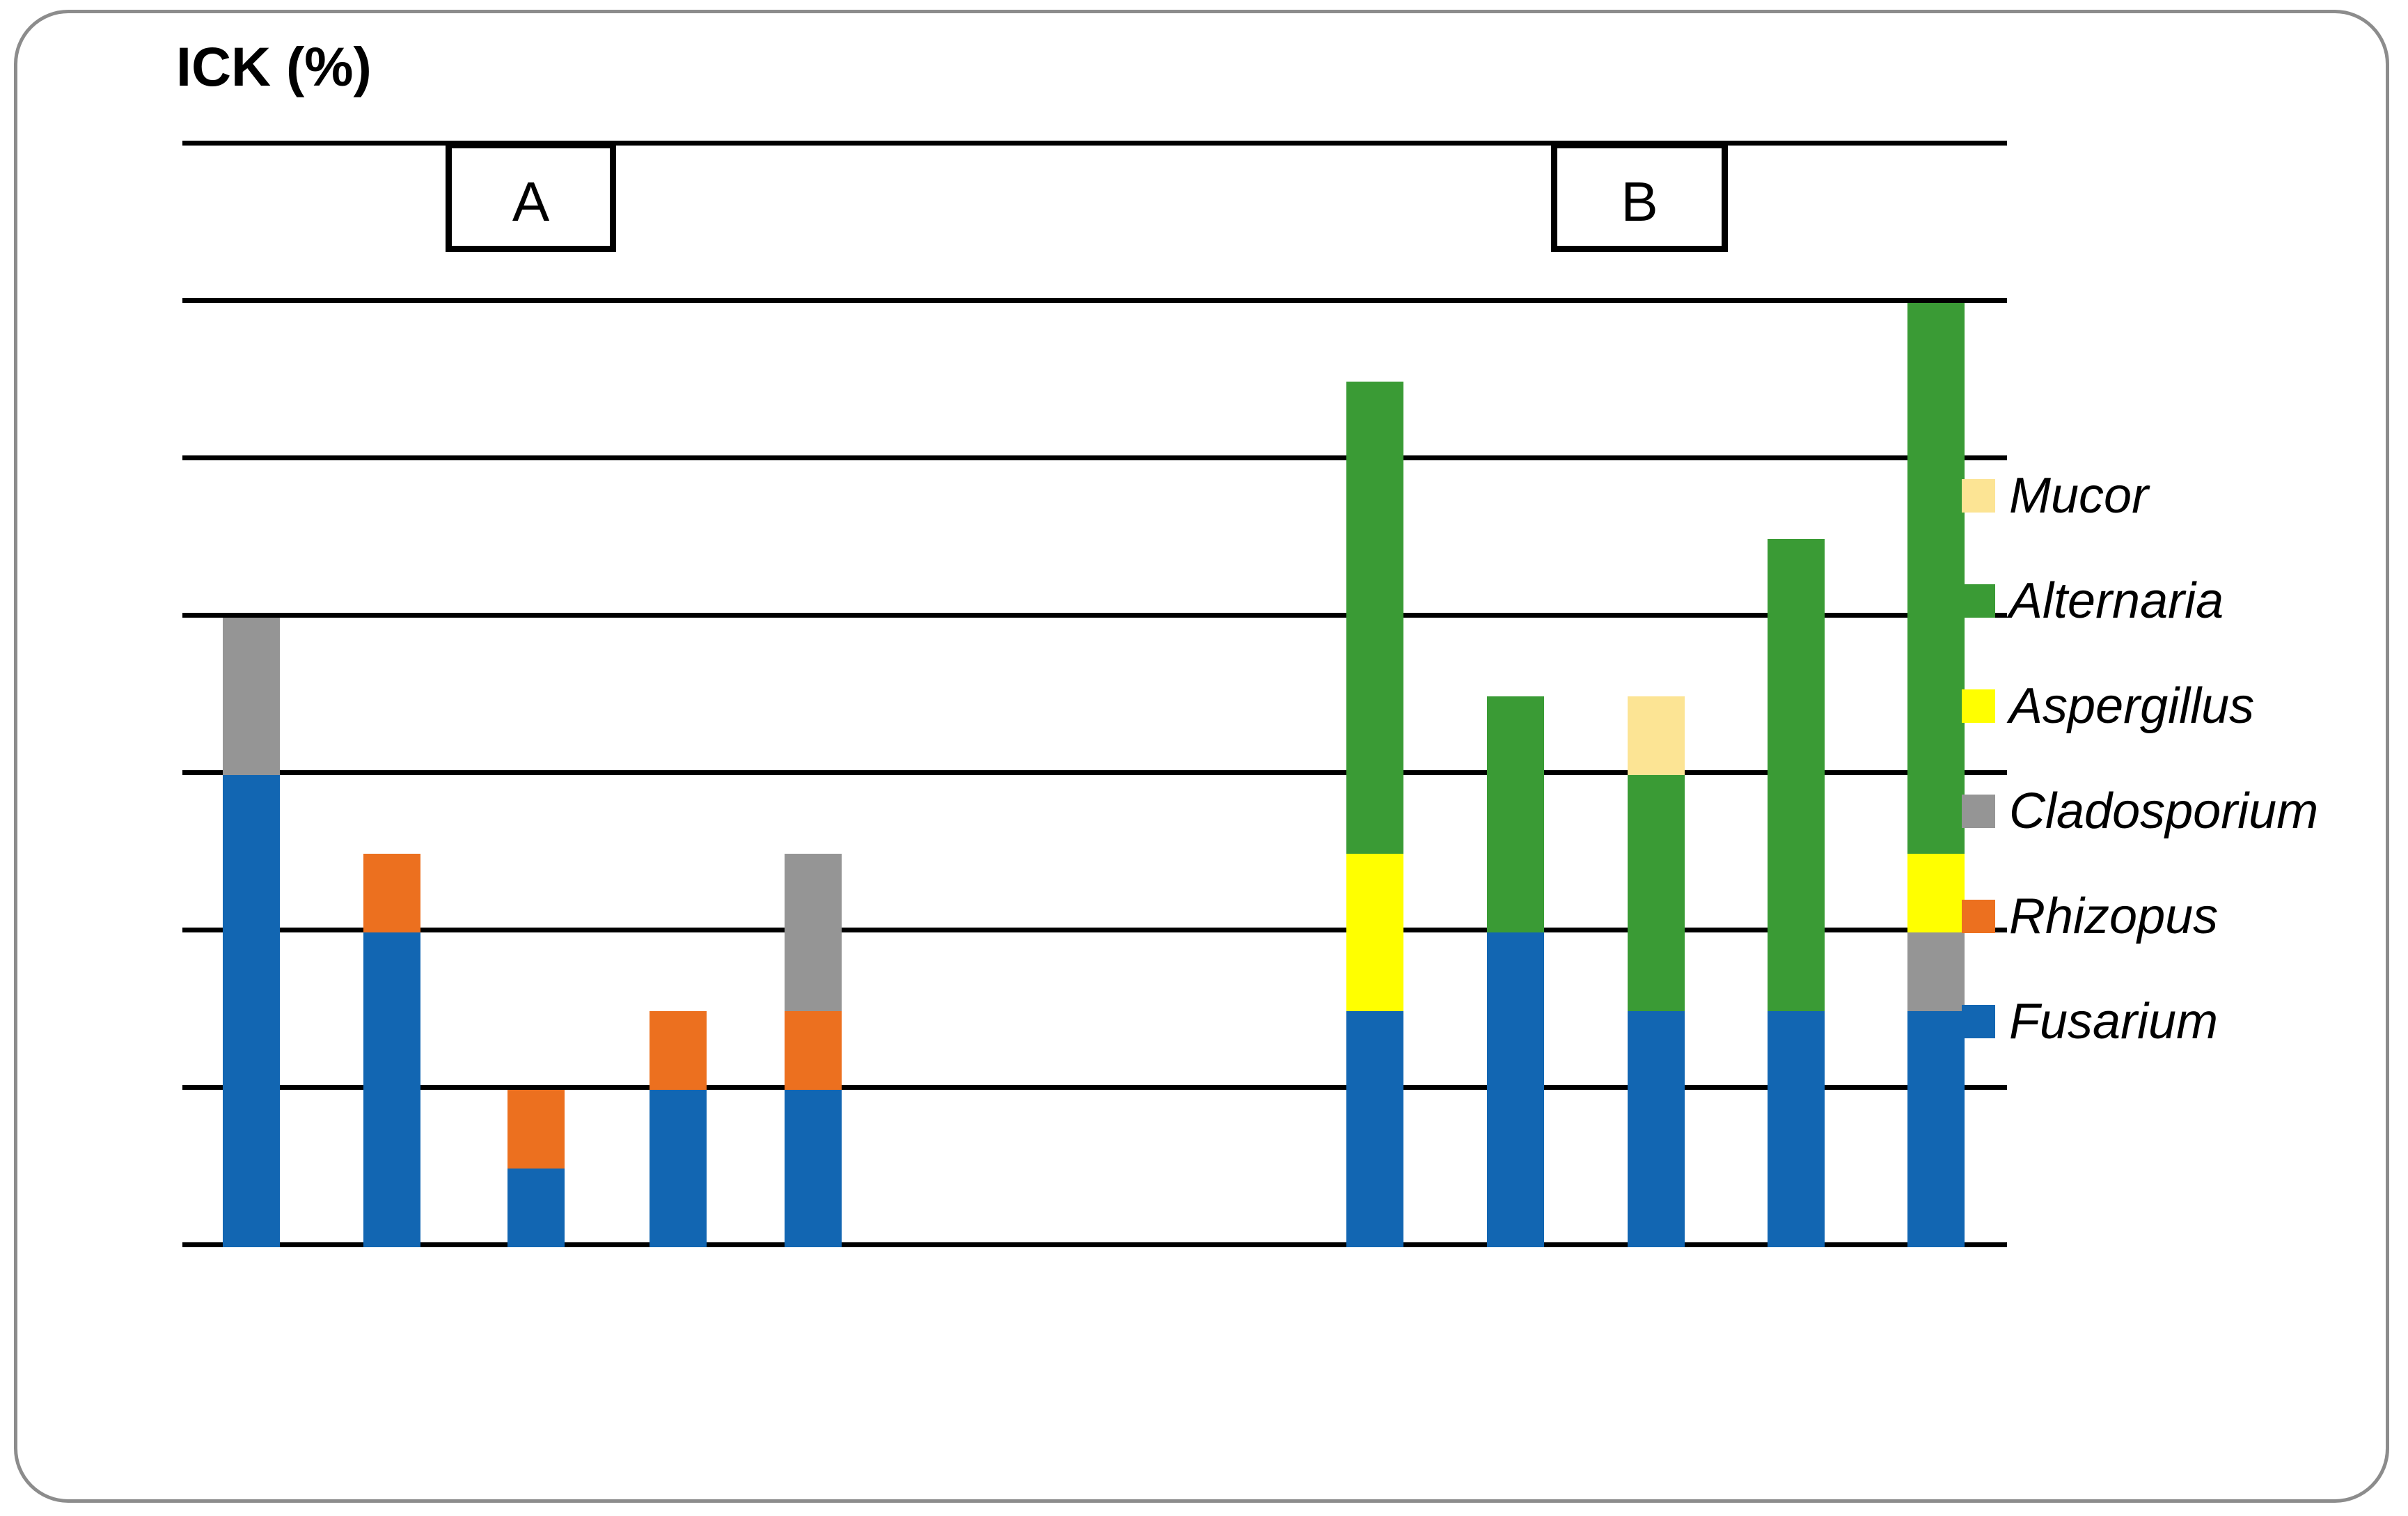 Image resolution: width=2408 pixels, height=1516 pixels. Describe the element at coordinates (2114, 916) in the screenshot. I see `legend-label-rhizopus: Rhizopus` at that location.